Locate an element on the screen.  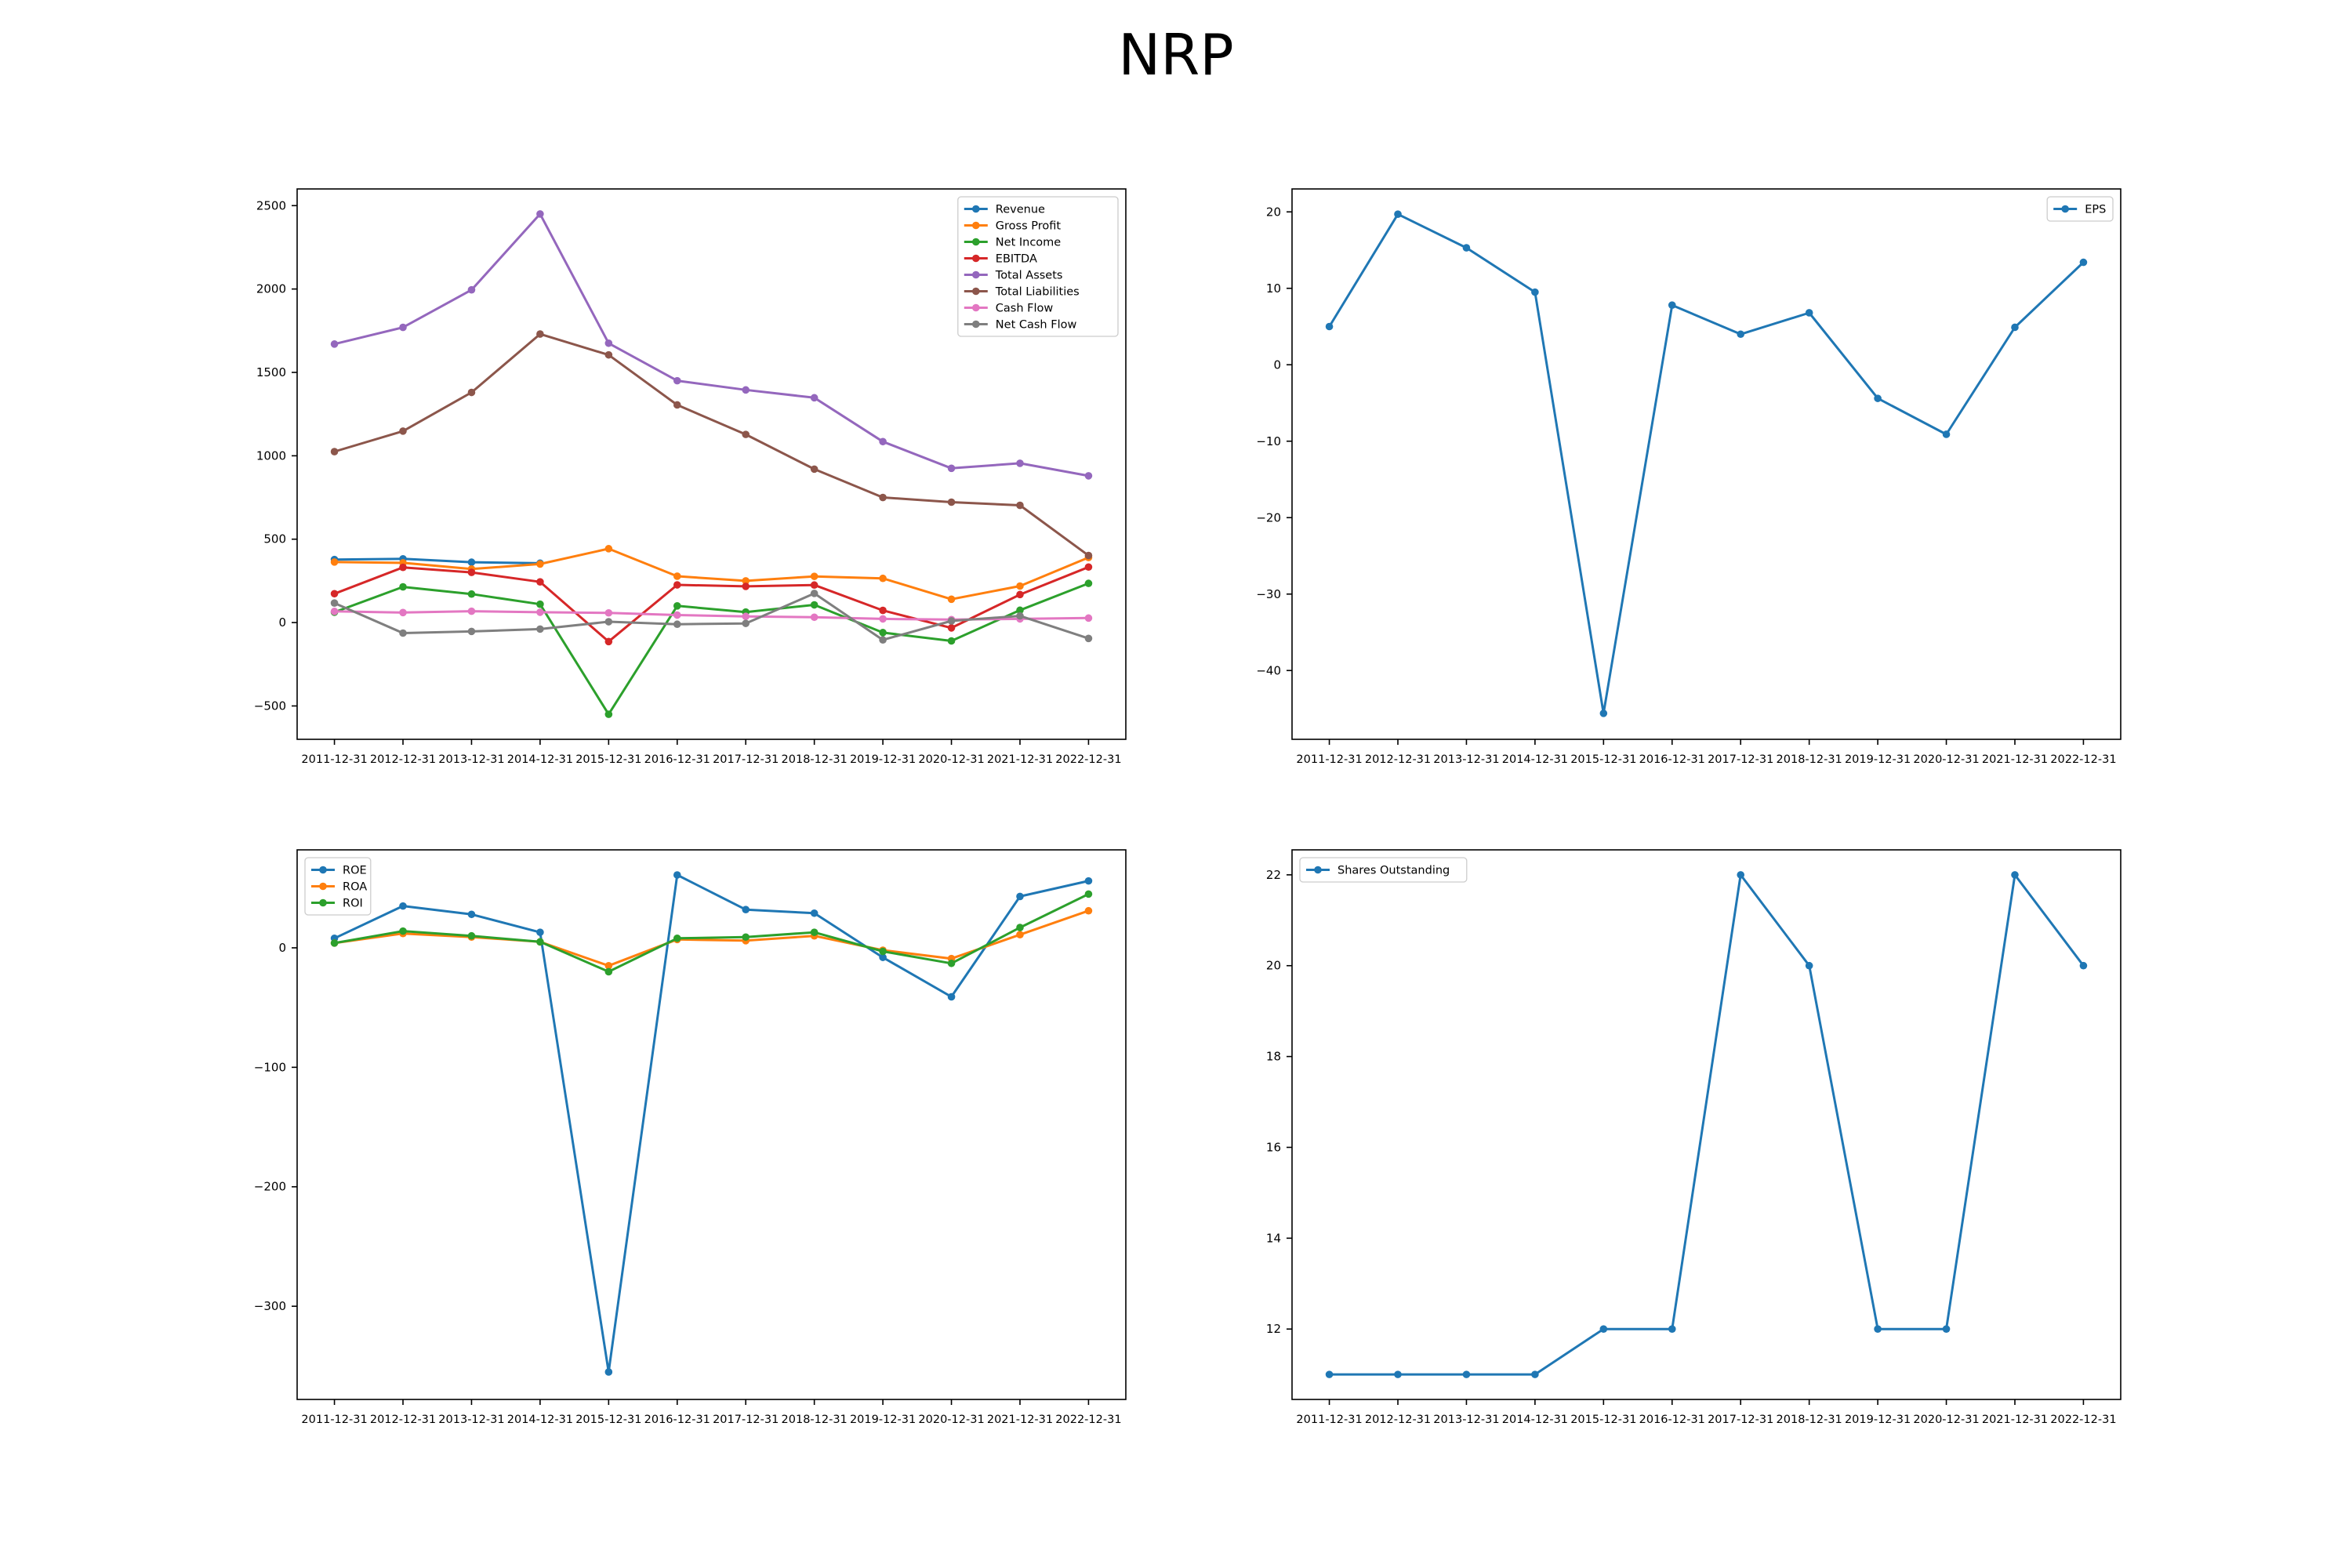
y-tick-label: 1000 is located at coordinates (271, 455).